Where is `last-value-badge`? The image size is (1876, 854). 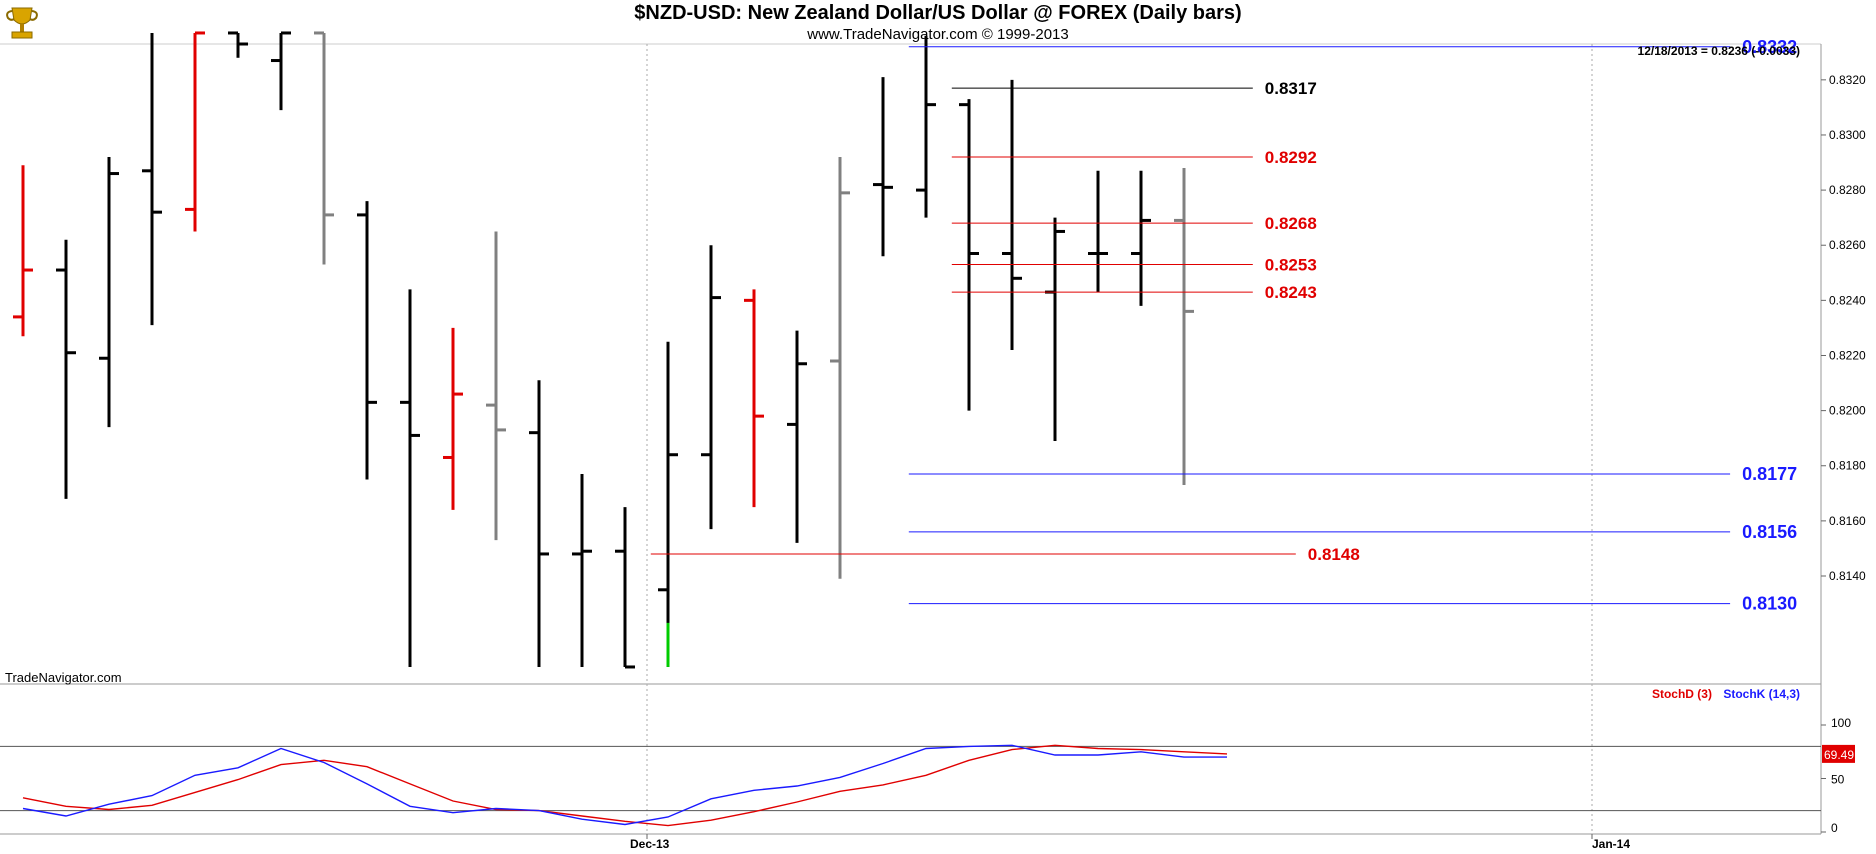 last-value-badge is located at coordinates (1838, 753).